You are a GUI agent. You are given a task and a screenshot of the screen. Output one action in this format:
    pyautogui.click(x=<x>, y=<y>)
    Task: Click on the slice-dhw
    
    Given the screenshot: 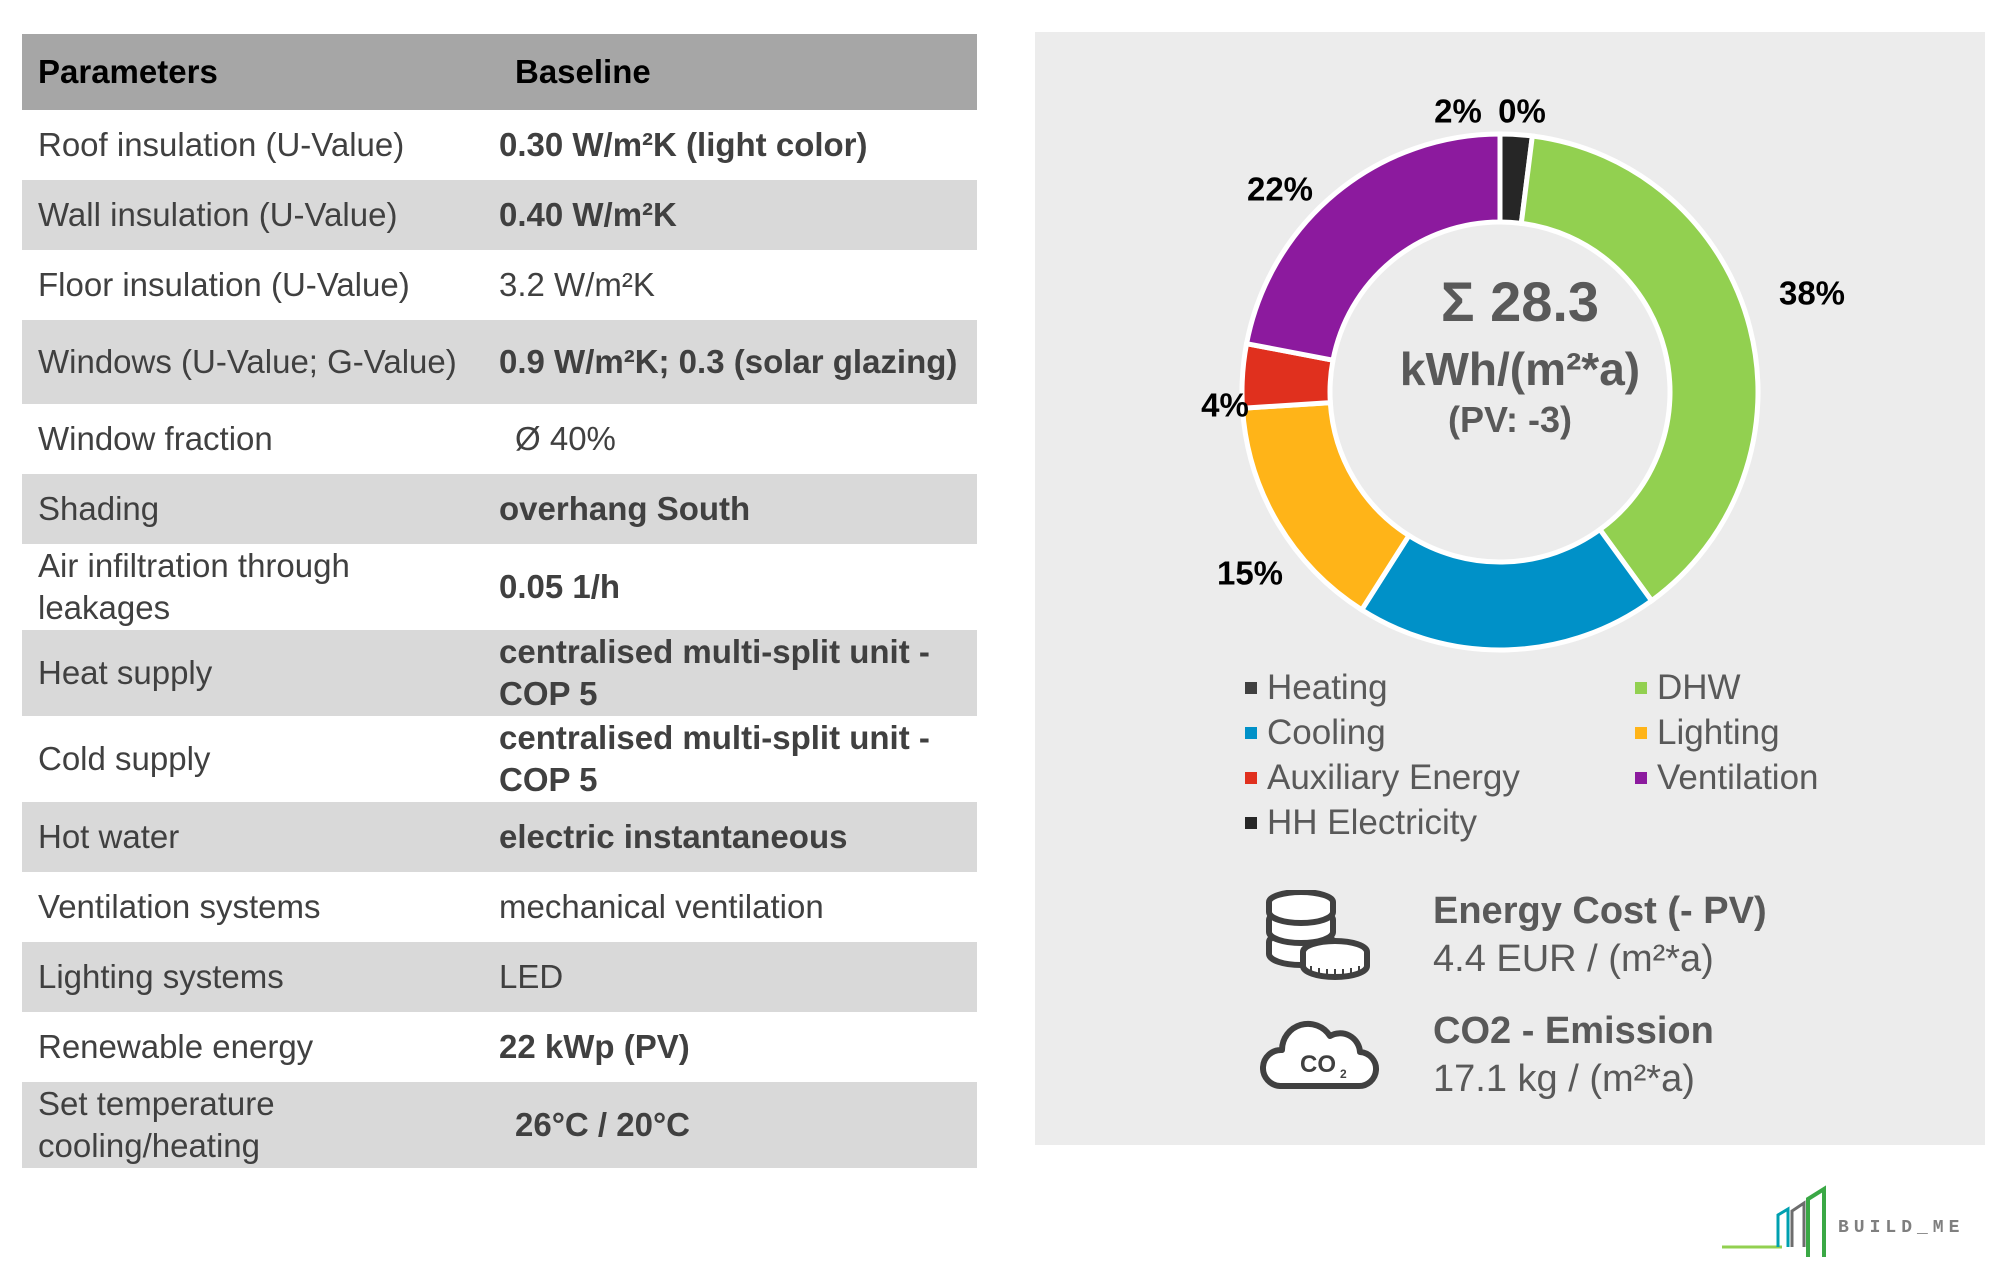 What is the action you would take?
    pyautogui.click(x=1639, y=369)
    